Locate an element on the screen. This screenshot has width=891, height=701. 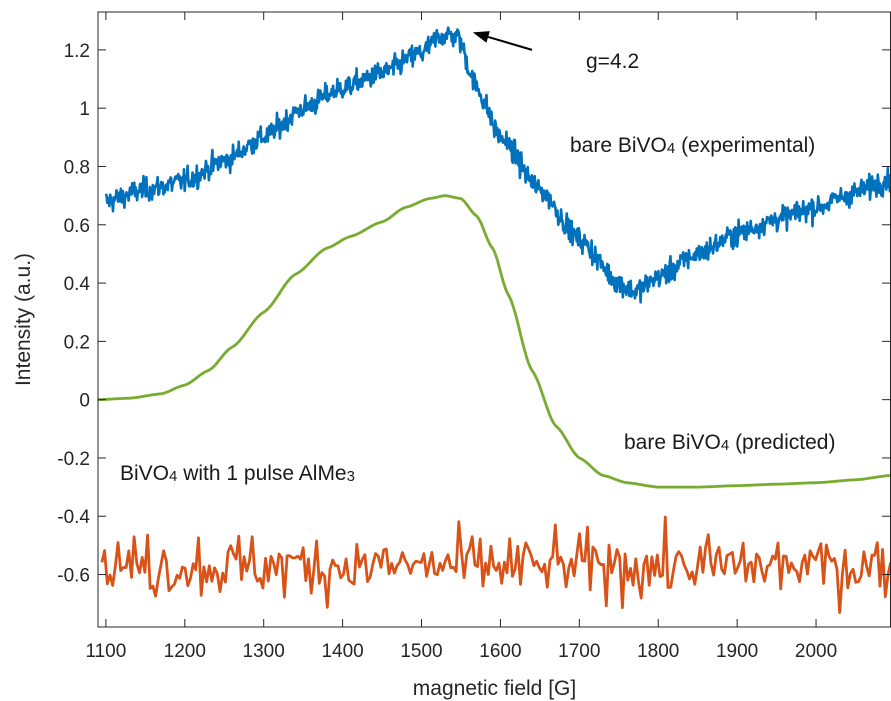
x-tick-label: 1700 is located at coordinates (579, 651).